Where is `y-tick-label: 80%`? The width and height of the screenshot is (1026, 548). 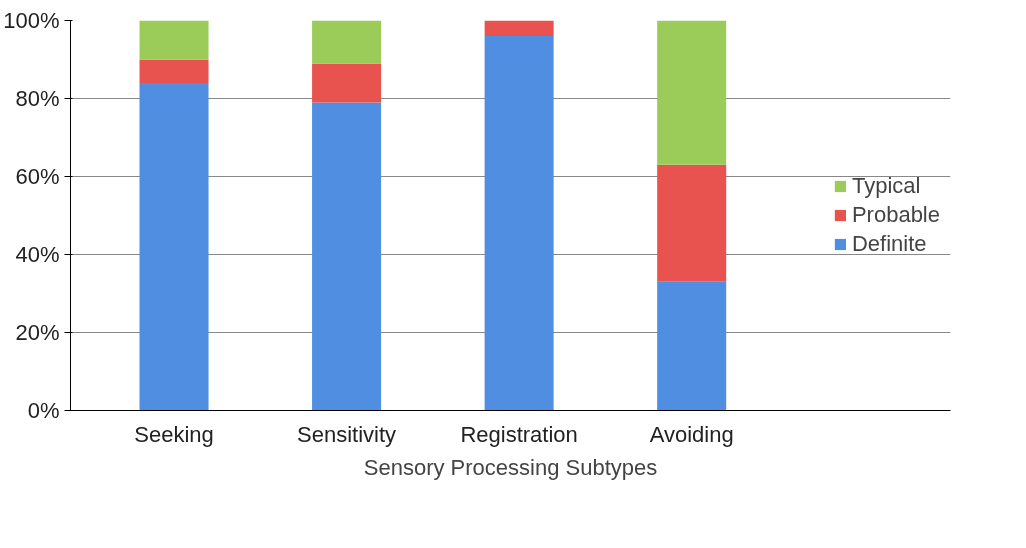
y-tick-label: 80% is located at coordinates (37, 98).